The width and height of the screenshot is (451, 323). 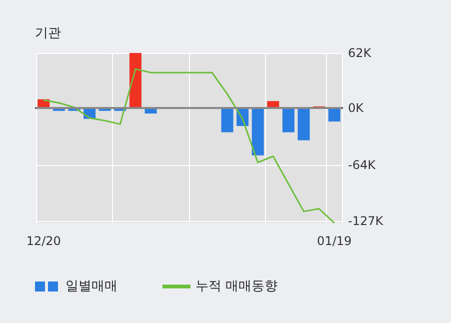 What do you see at coordinates (48, 33) in the screenshot?
I see `chart-title: 기관` at bounding box center [48, 33].